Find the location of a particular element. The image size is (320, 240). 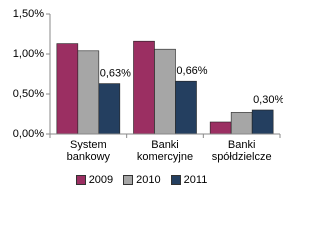

legend-label: 2010 is located at coordinates (148, 180).